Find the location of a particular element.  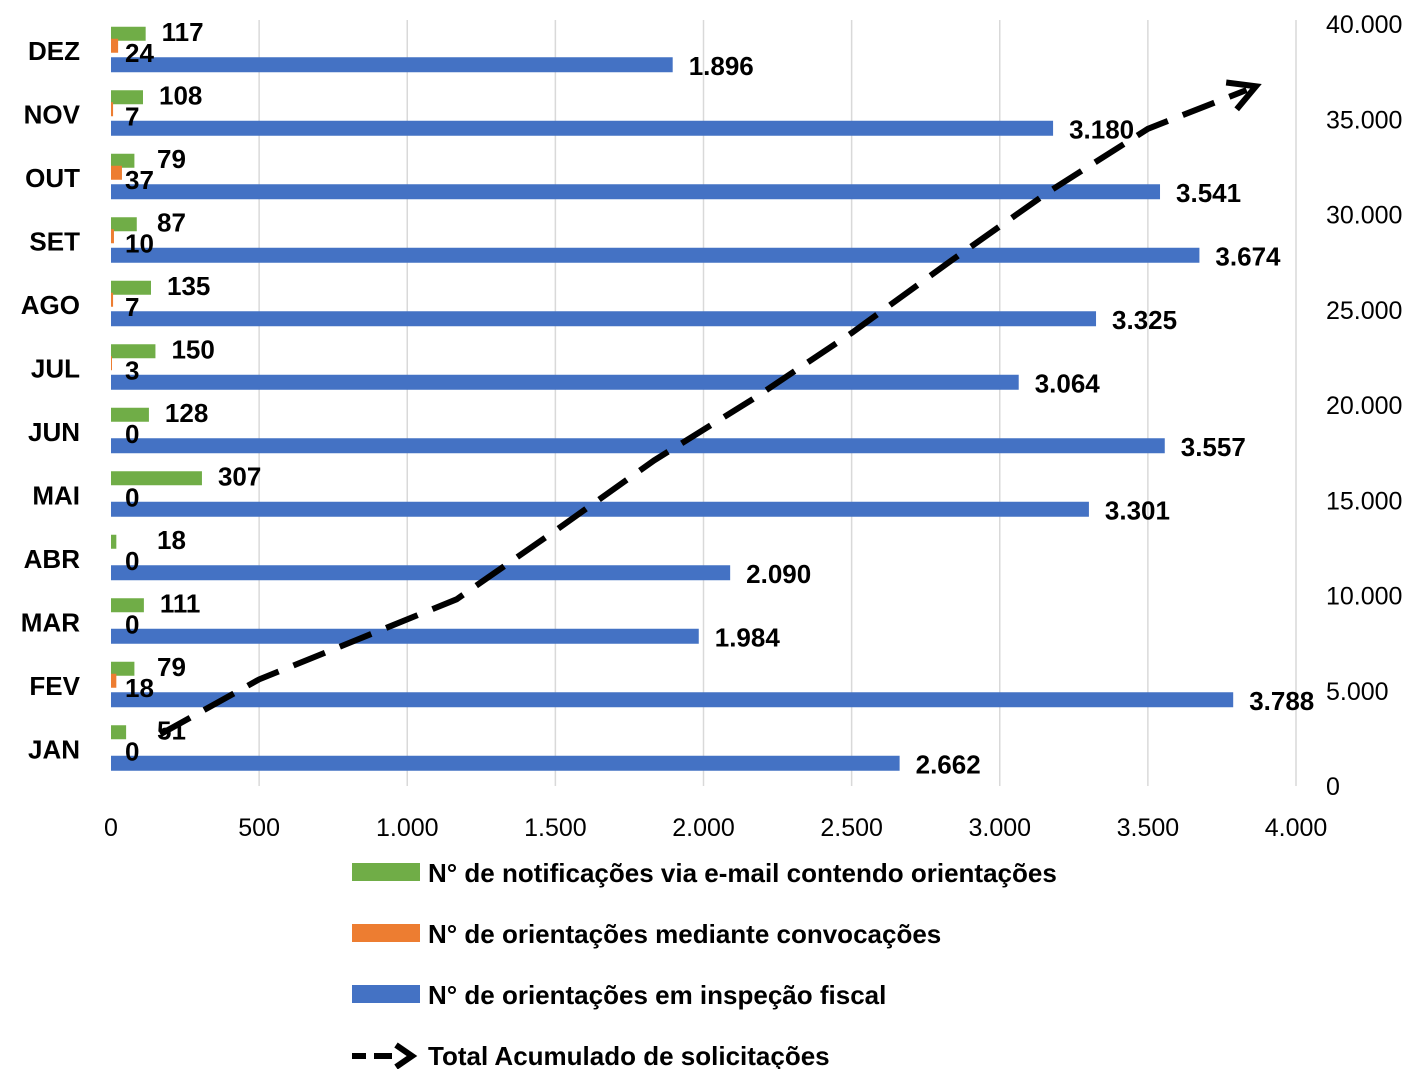

bar-ED7D31-nov is located at coordinates (112, 109).